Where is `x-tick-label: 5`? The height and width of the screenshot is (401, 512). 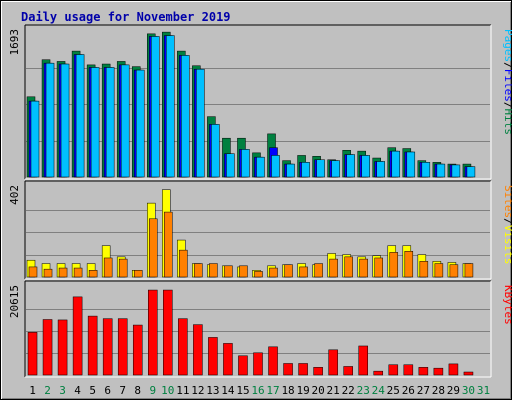 x-tick-label: 5 is located at coordinates (92, 390).